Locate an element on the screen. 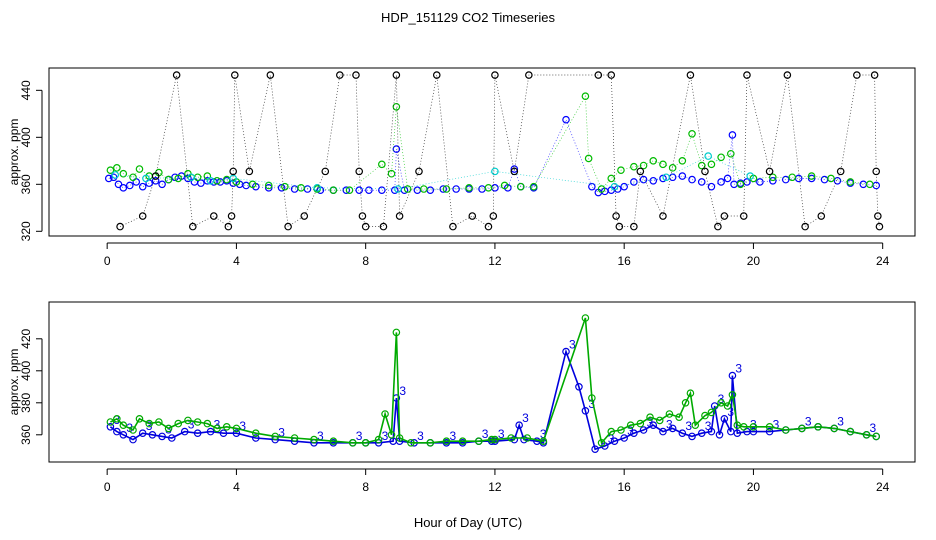 The image size is (936, 540). top-x-tick-label: 8 is located at coordinates (365, 261).